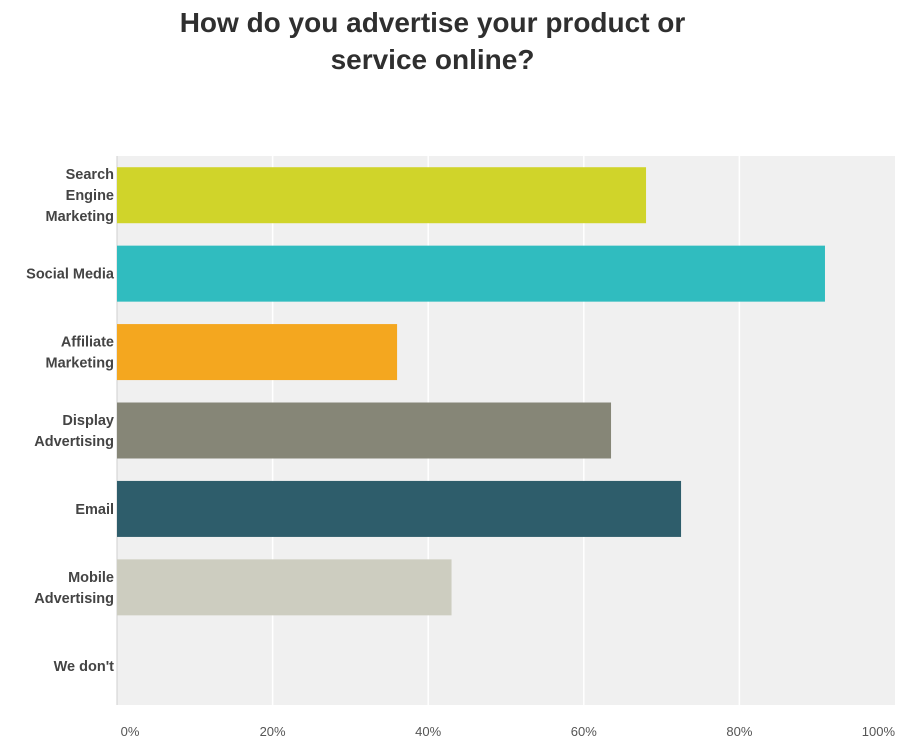 This screenshot has width=899, height=742. I want to click on x-tick-labels: 0% 20% 40% 60% 80% 100%, so click(508, 731).